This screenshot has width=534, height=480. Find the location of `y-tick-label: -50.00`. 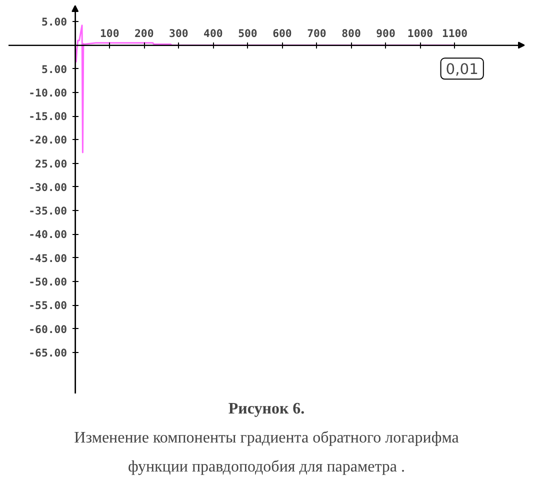

y-tick-label: -50.00 is located at coordinates (48, 281).